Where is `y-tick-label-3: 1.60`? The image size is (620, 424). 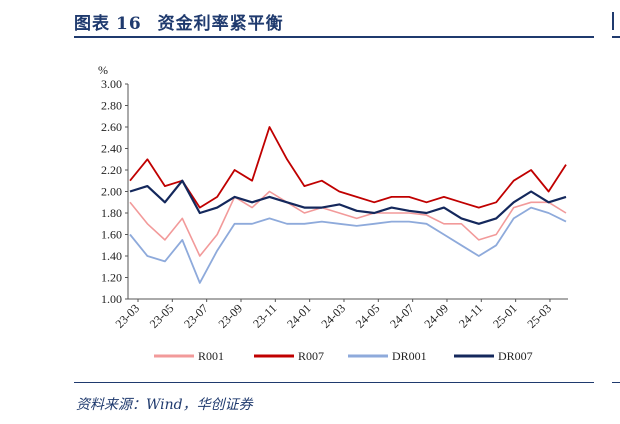
y-tick-label-3: 1.60 is located at coordinates (111, 235).